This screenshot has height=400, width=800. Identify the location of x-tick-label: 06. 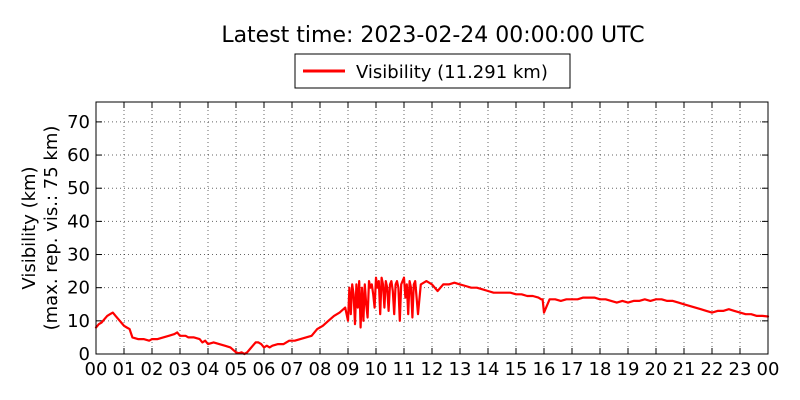
(264, 369).